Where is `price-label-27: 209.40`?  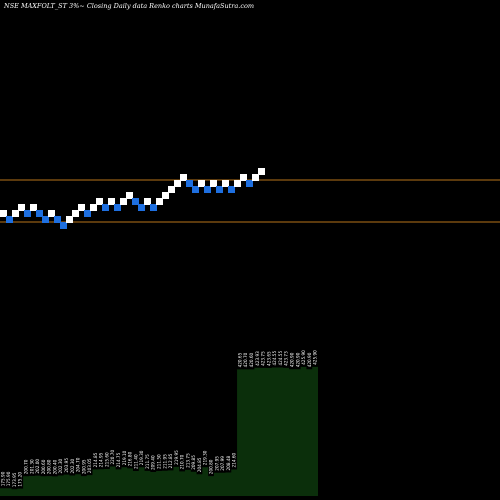
price-label-27: 209.40 is located at coordinates (153, 462).